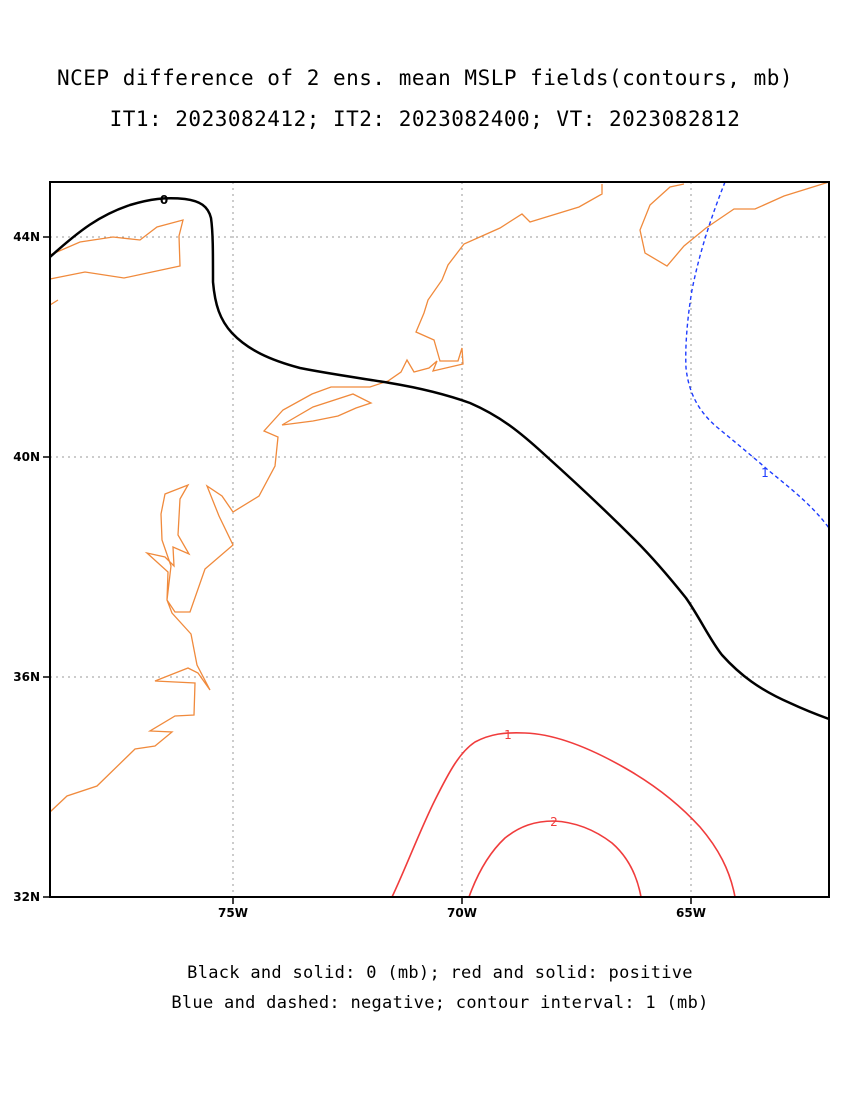 This screenshot has width=850, height=1100. Describe the element at coordinates (462, 913) in the screenshot. I see `x-tick-label-70w: 70W` at that location.